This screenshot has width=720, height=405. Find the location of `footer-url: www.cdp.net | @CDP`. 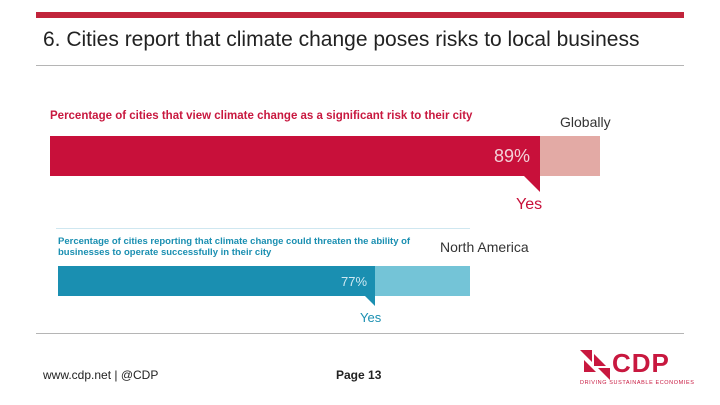

footer-url: www.cdp.net | @CDP is located at coordinates (101, 375).